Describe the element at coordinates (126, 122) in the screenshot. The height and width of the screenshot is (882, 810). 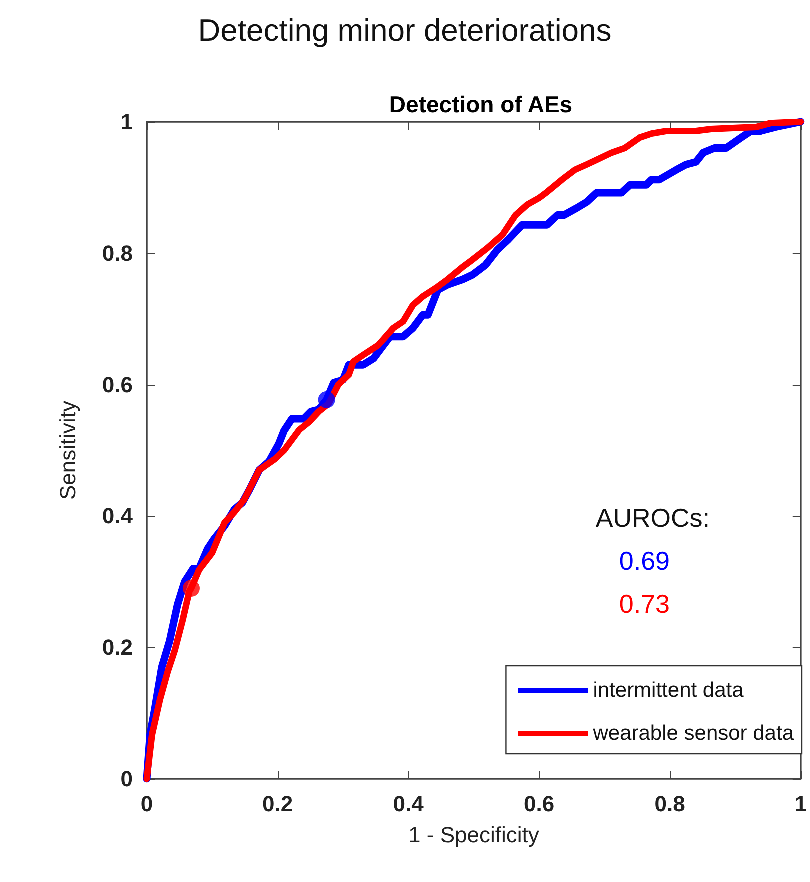
I see `y-tick-label: 1` at that location.